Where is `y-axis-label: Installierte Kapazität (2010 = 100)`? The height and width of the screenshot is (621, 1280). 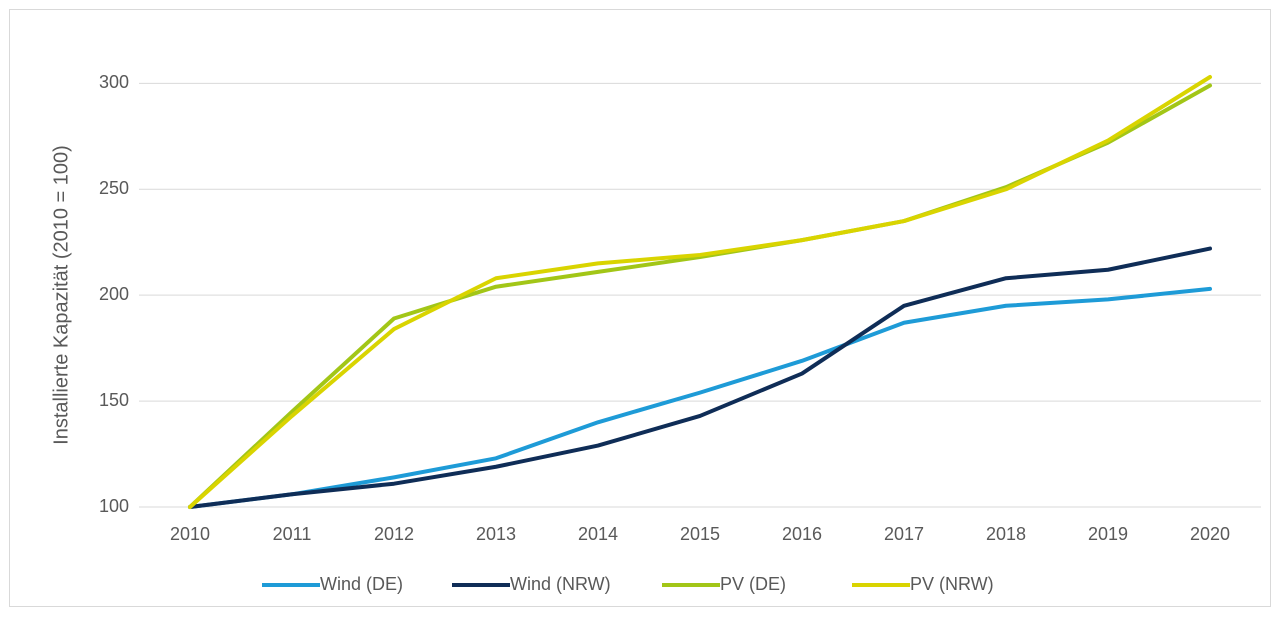 y-axis-label: Installierte Kapazität (2010 = 100) is located at coordinates (61, 295).